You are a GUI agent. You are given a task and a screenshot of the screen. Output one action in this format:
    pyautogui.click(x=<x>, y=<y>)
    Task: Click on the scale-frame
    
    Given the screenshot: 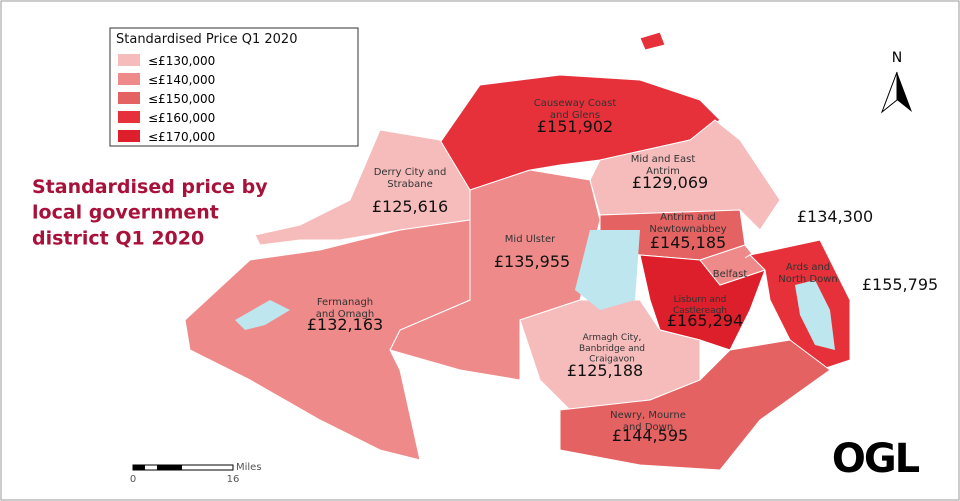 What is the action you would take?
    pyautogui.click(x=183, y=467)
    